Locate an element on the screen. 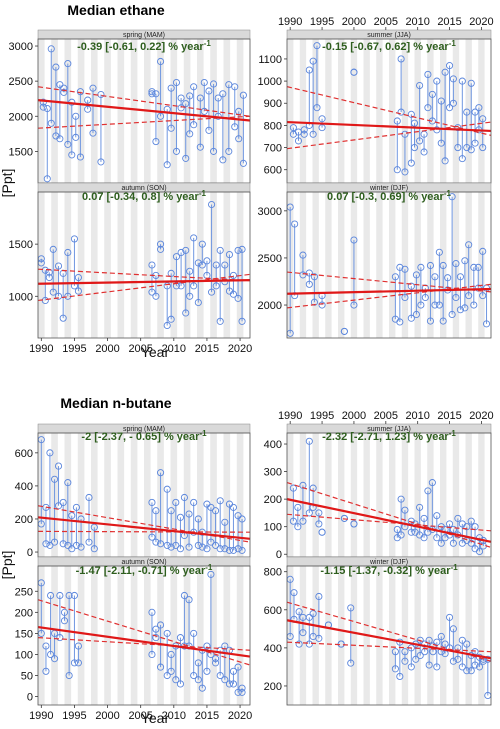  trend-annotation-text: 0.07 [-0.3, 0.69] % year is located at coordinates (386, 197).